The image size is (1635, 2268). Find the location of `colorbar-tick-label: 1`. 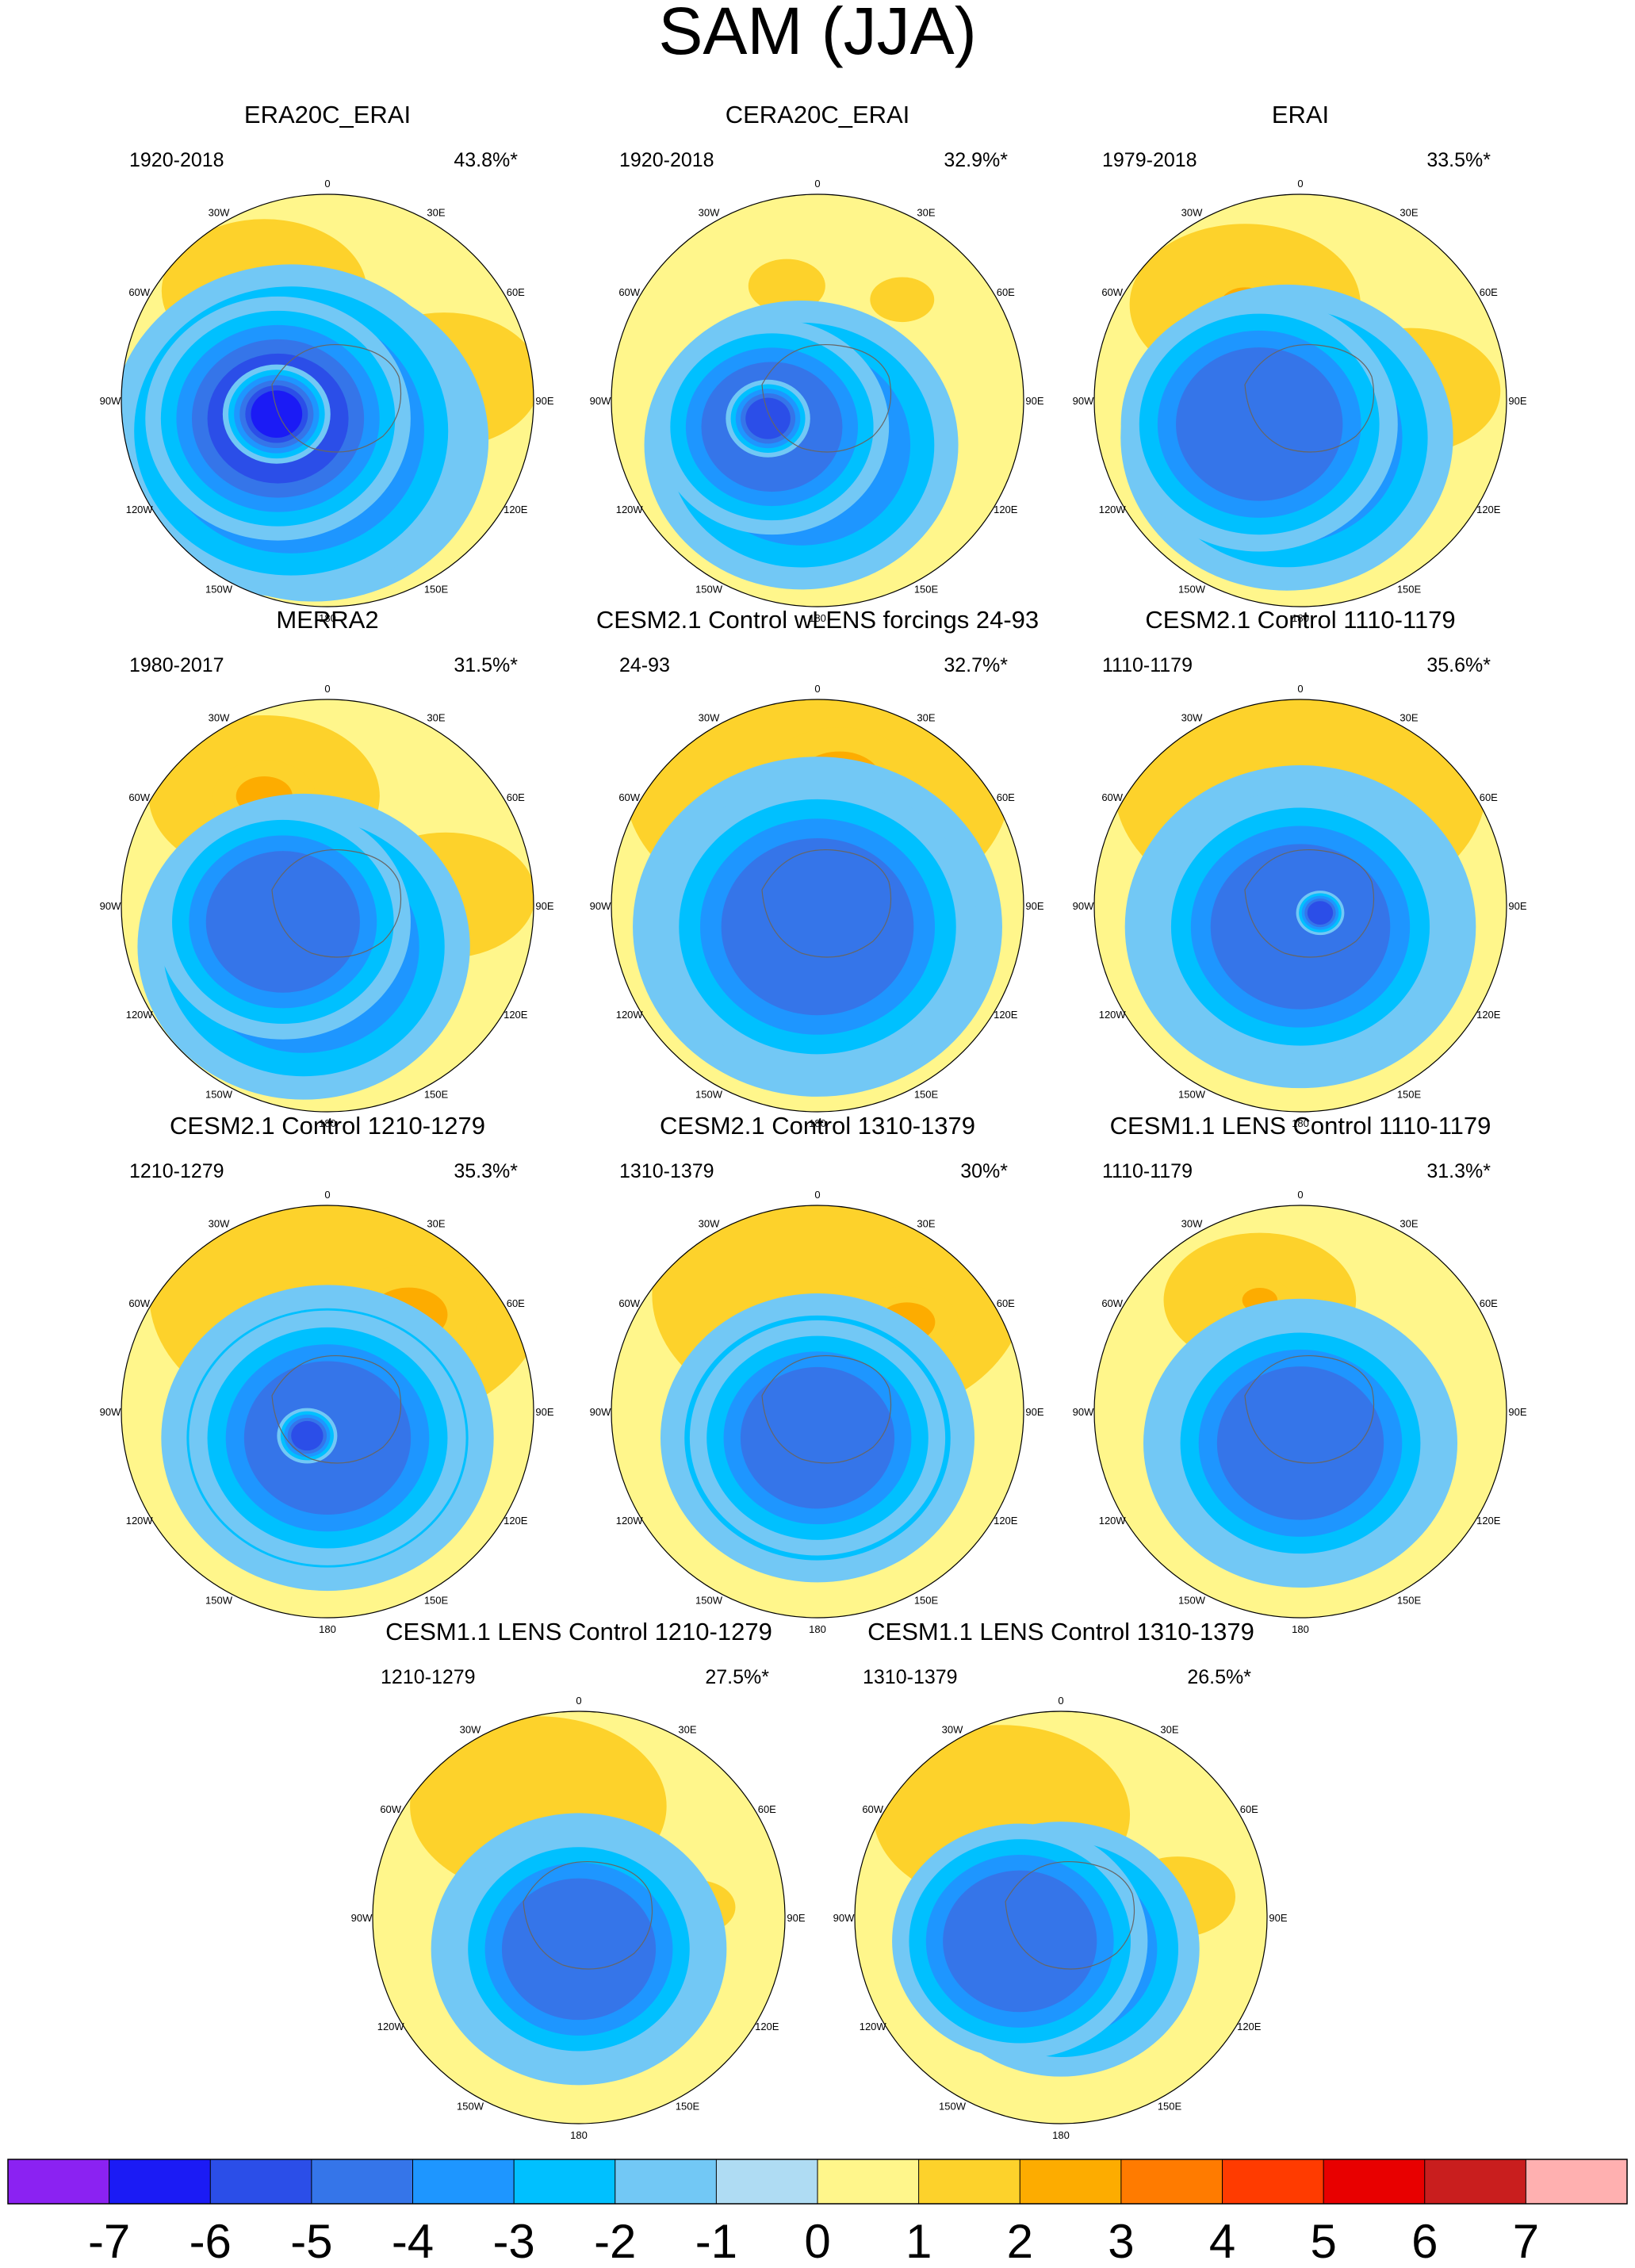

colorbar-tick-label: 1 is located at coordinates (919, 2241).